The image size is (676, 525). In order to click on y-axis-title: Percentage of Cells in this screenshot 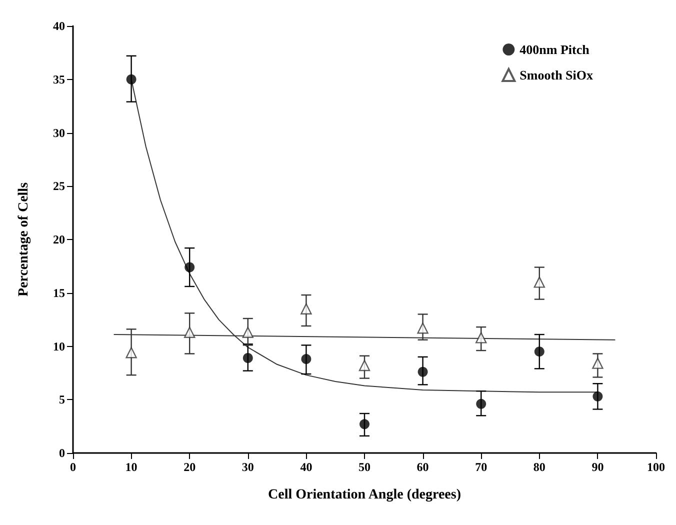, I will do `click(24, 239)`.